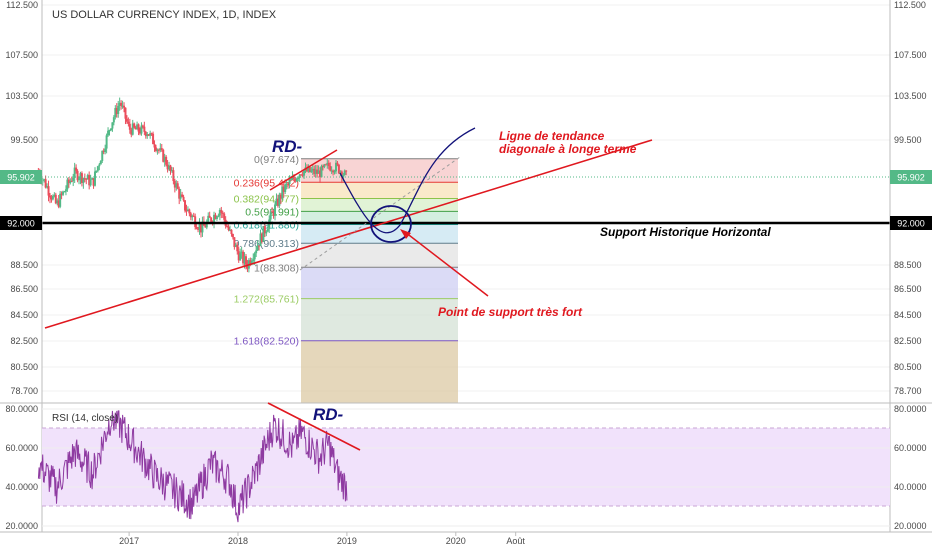  Describe the element at coordinates (391, 224) in the screenshot. I see `support-circle` at that location.